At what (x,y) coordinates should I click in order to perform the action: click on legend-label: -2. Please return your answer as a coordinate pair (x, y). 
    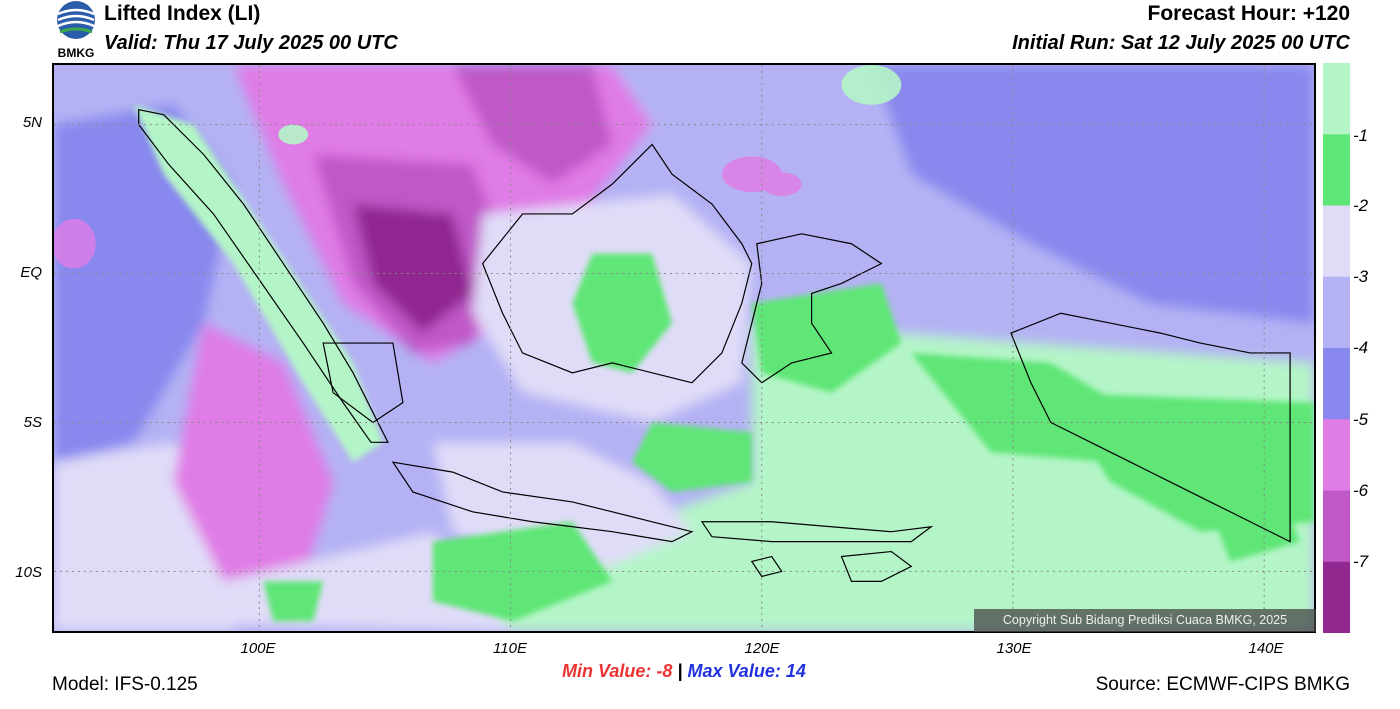
    Looking at the image, I should click on (1361, 205).